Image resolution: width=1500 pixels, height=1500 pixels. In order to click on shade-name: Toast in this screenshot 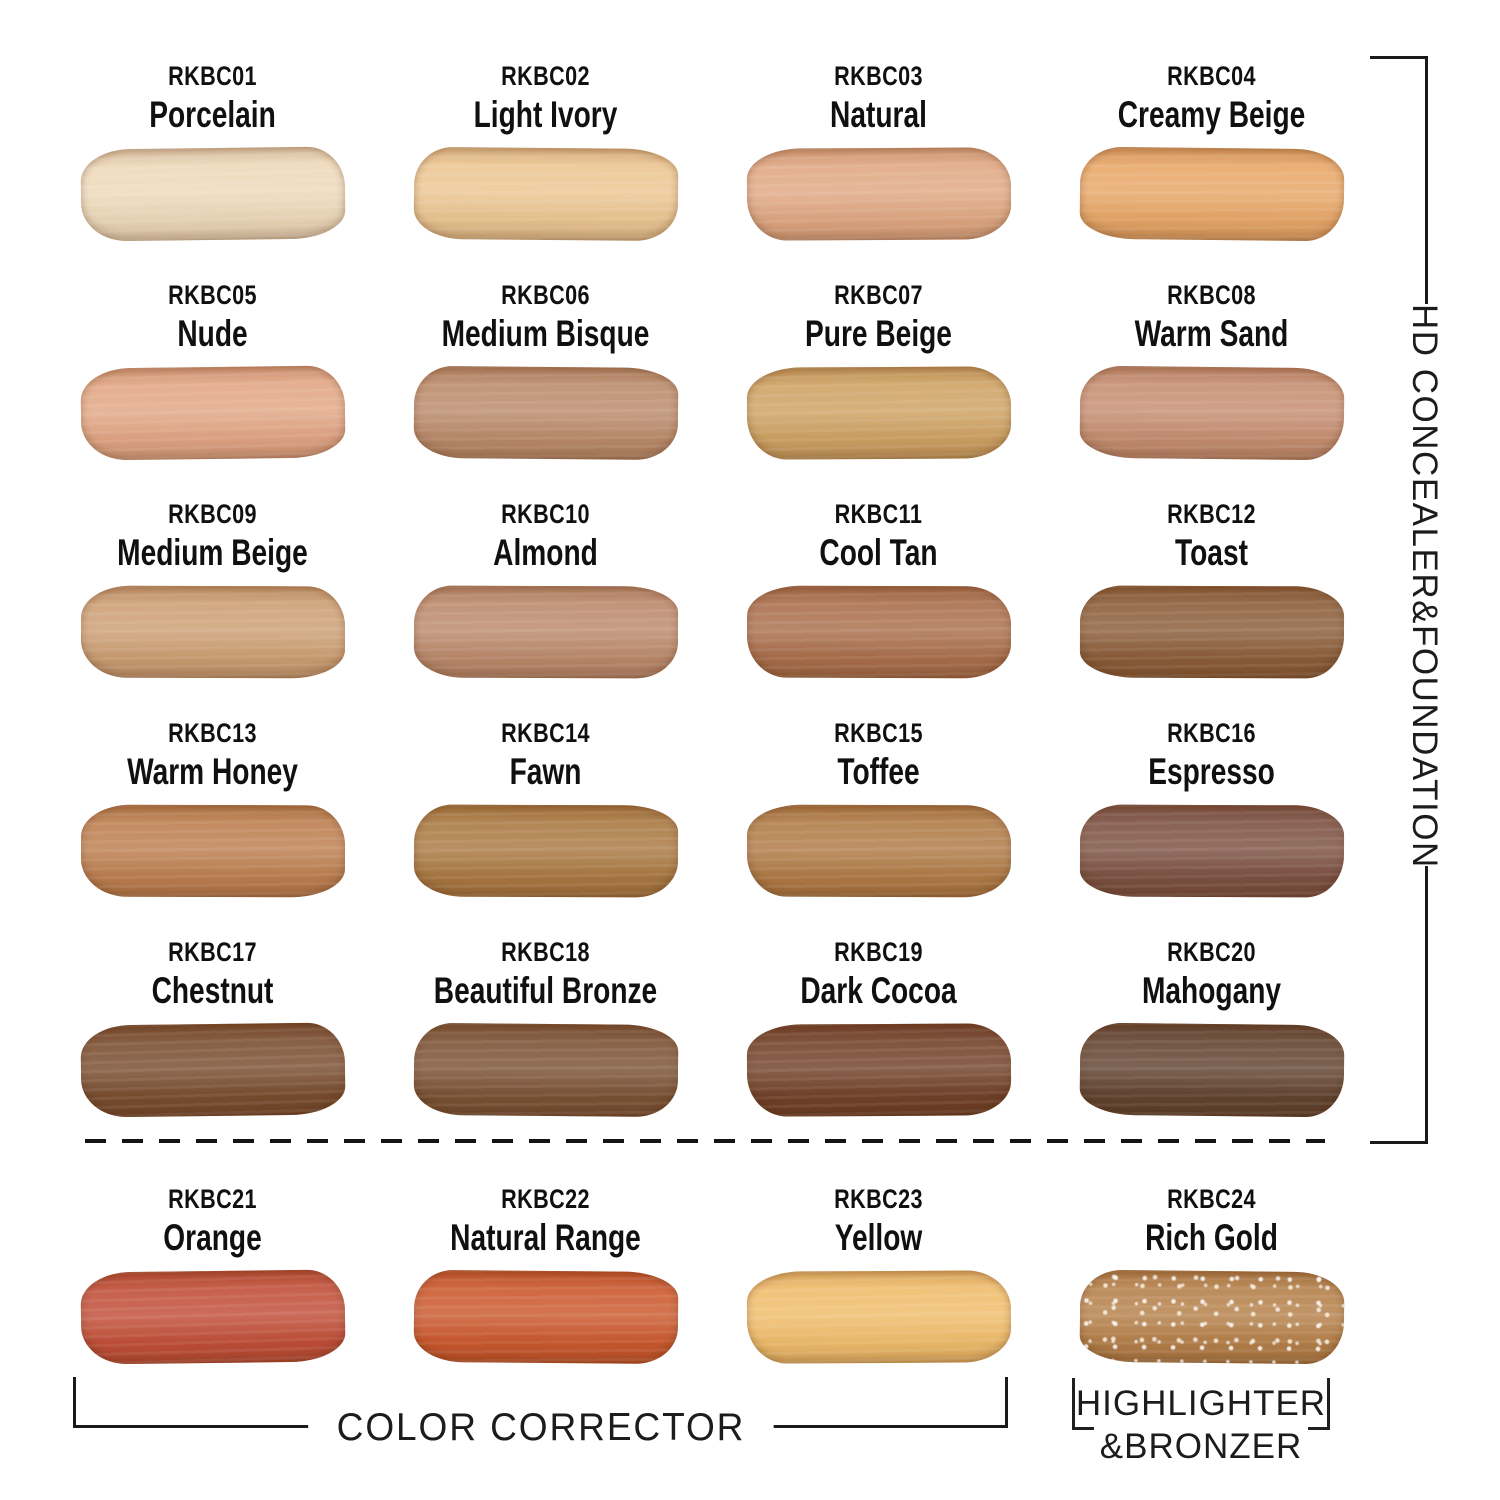, I will do `click(1211, 552)`.